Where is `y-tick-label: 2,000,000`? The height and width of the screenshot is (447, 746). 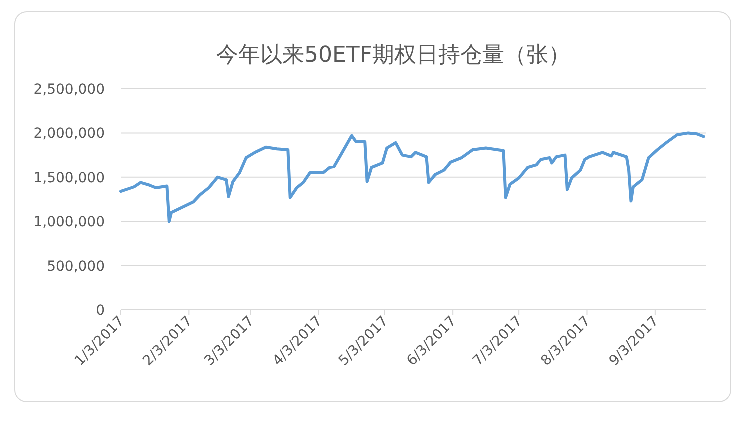
y-tick-label: 2,000,000 is located at coordinates (69, 134).